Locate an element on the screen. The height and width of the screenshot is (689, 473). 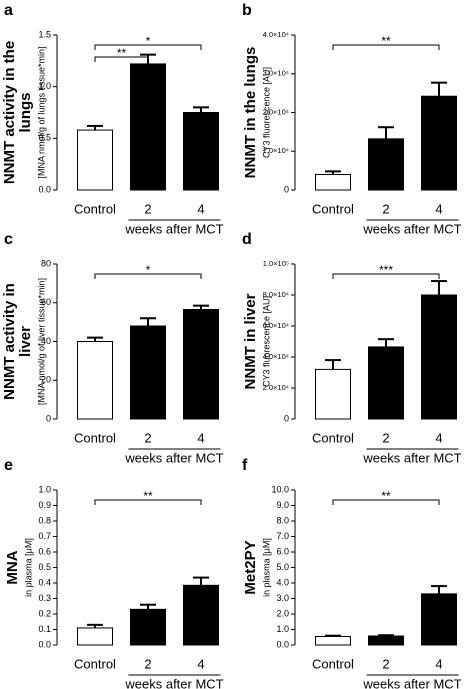
y-axis-label: lungs is located at coordinates (25, 113).